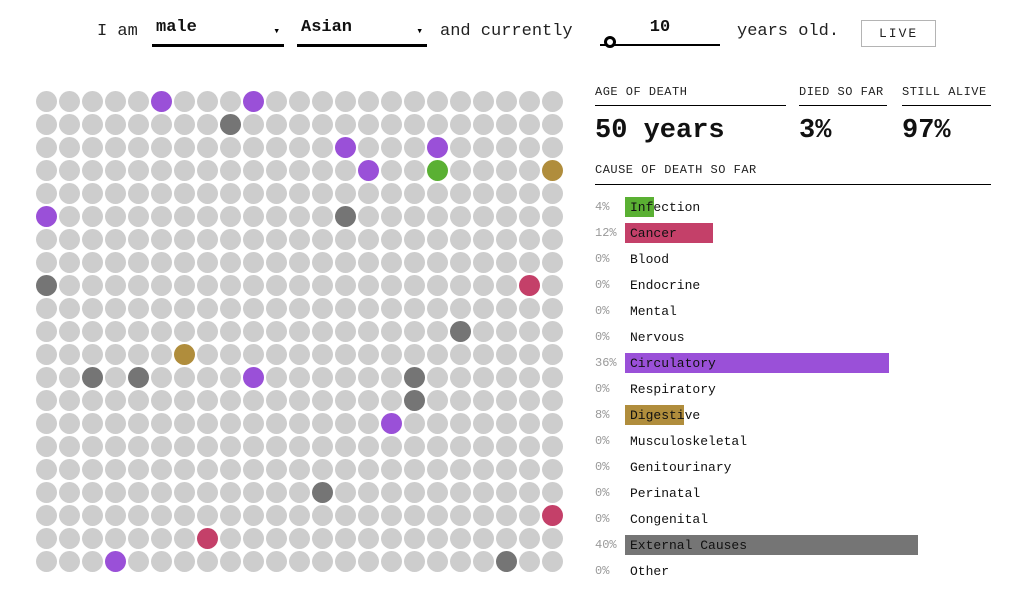  I want to click on cause-pct: 36%, so click(606, 363).